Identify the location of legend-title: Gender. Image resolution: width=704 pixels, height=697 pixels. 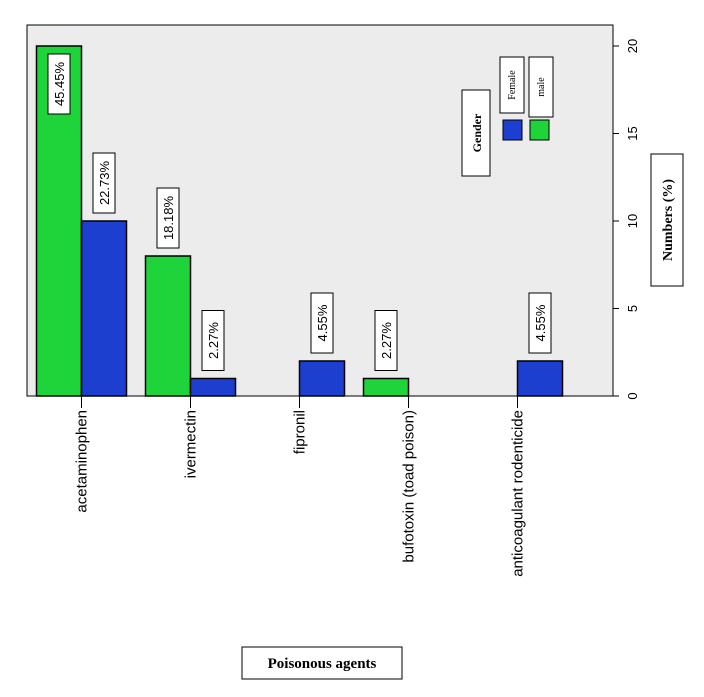
(477, 132).